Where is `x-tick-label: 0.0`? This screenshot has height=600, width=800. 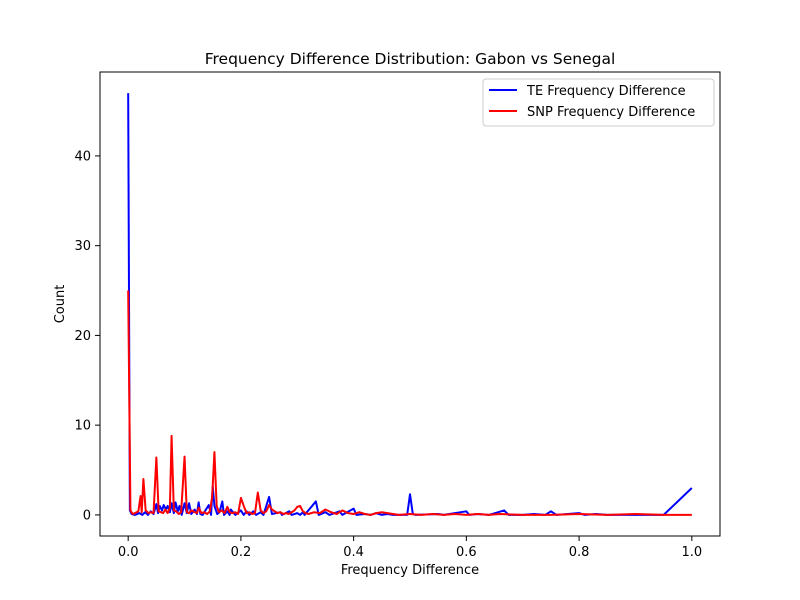 x-tick-label: 0.0 is located at coordinates (128, 552).